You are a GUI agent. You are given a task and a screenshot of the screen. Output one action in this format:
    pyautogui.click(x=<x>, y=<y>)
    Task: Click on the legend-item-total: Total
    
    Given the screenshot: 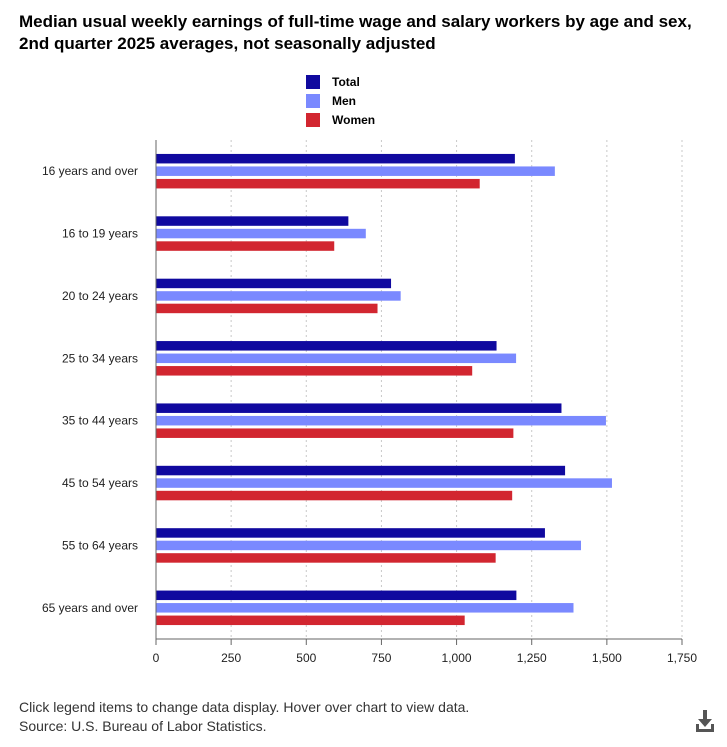 What is the action you would take?
    pyautogui.click(x=340, y=81)
    